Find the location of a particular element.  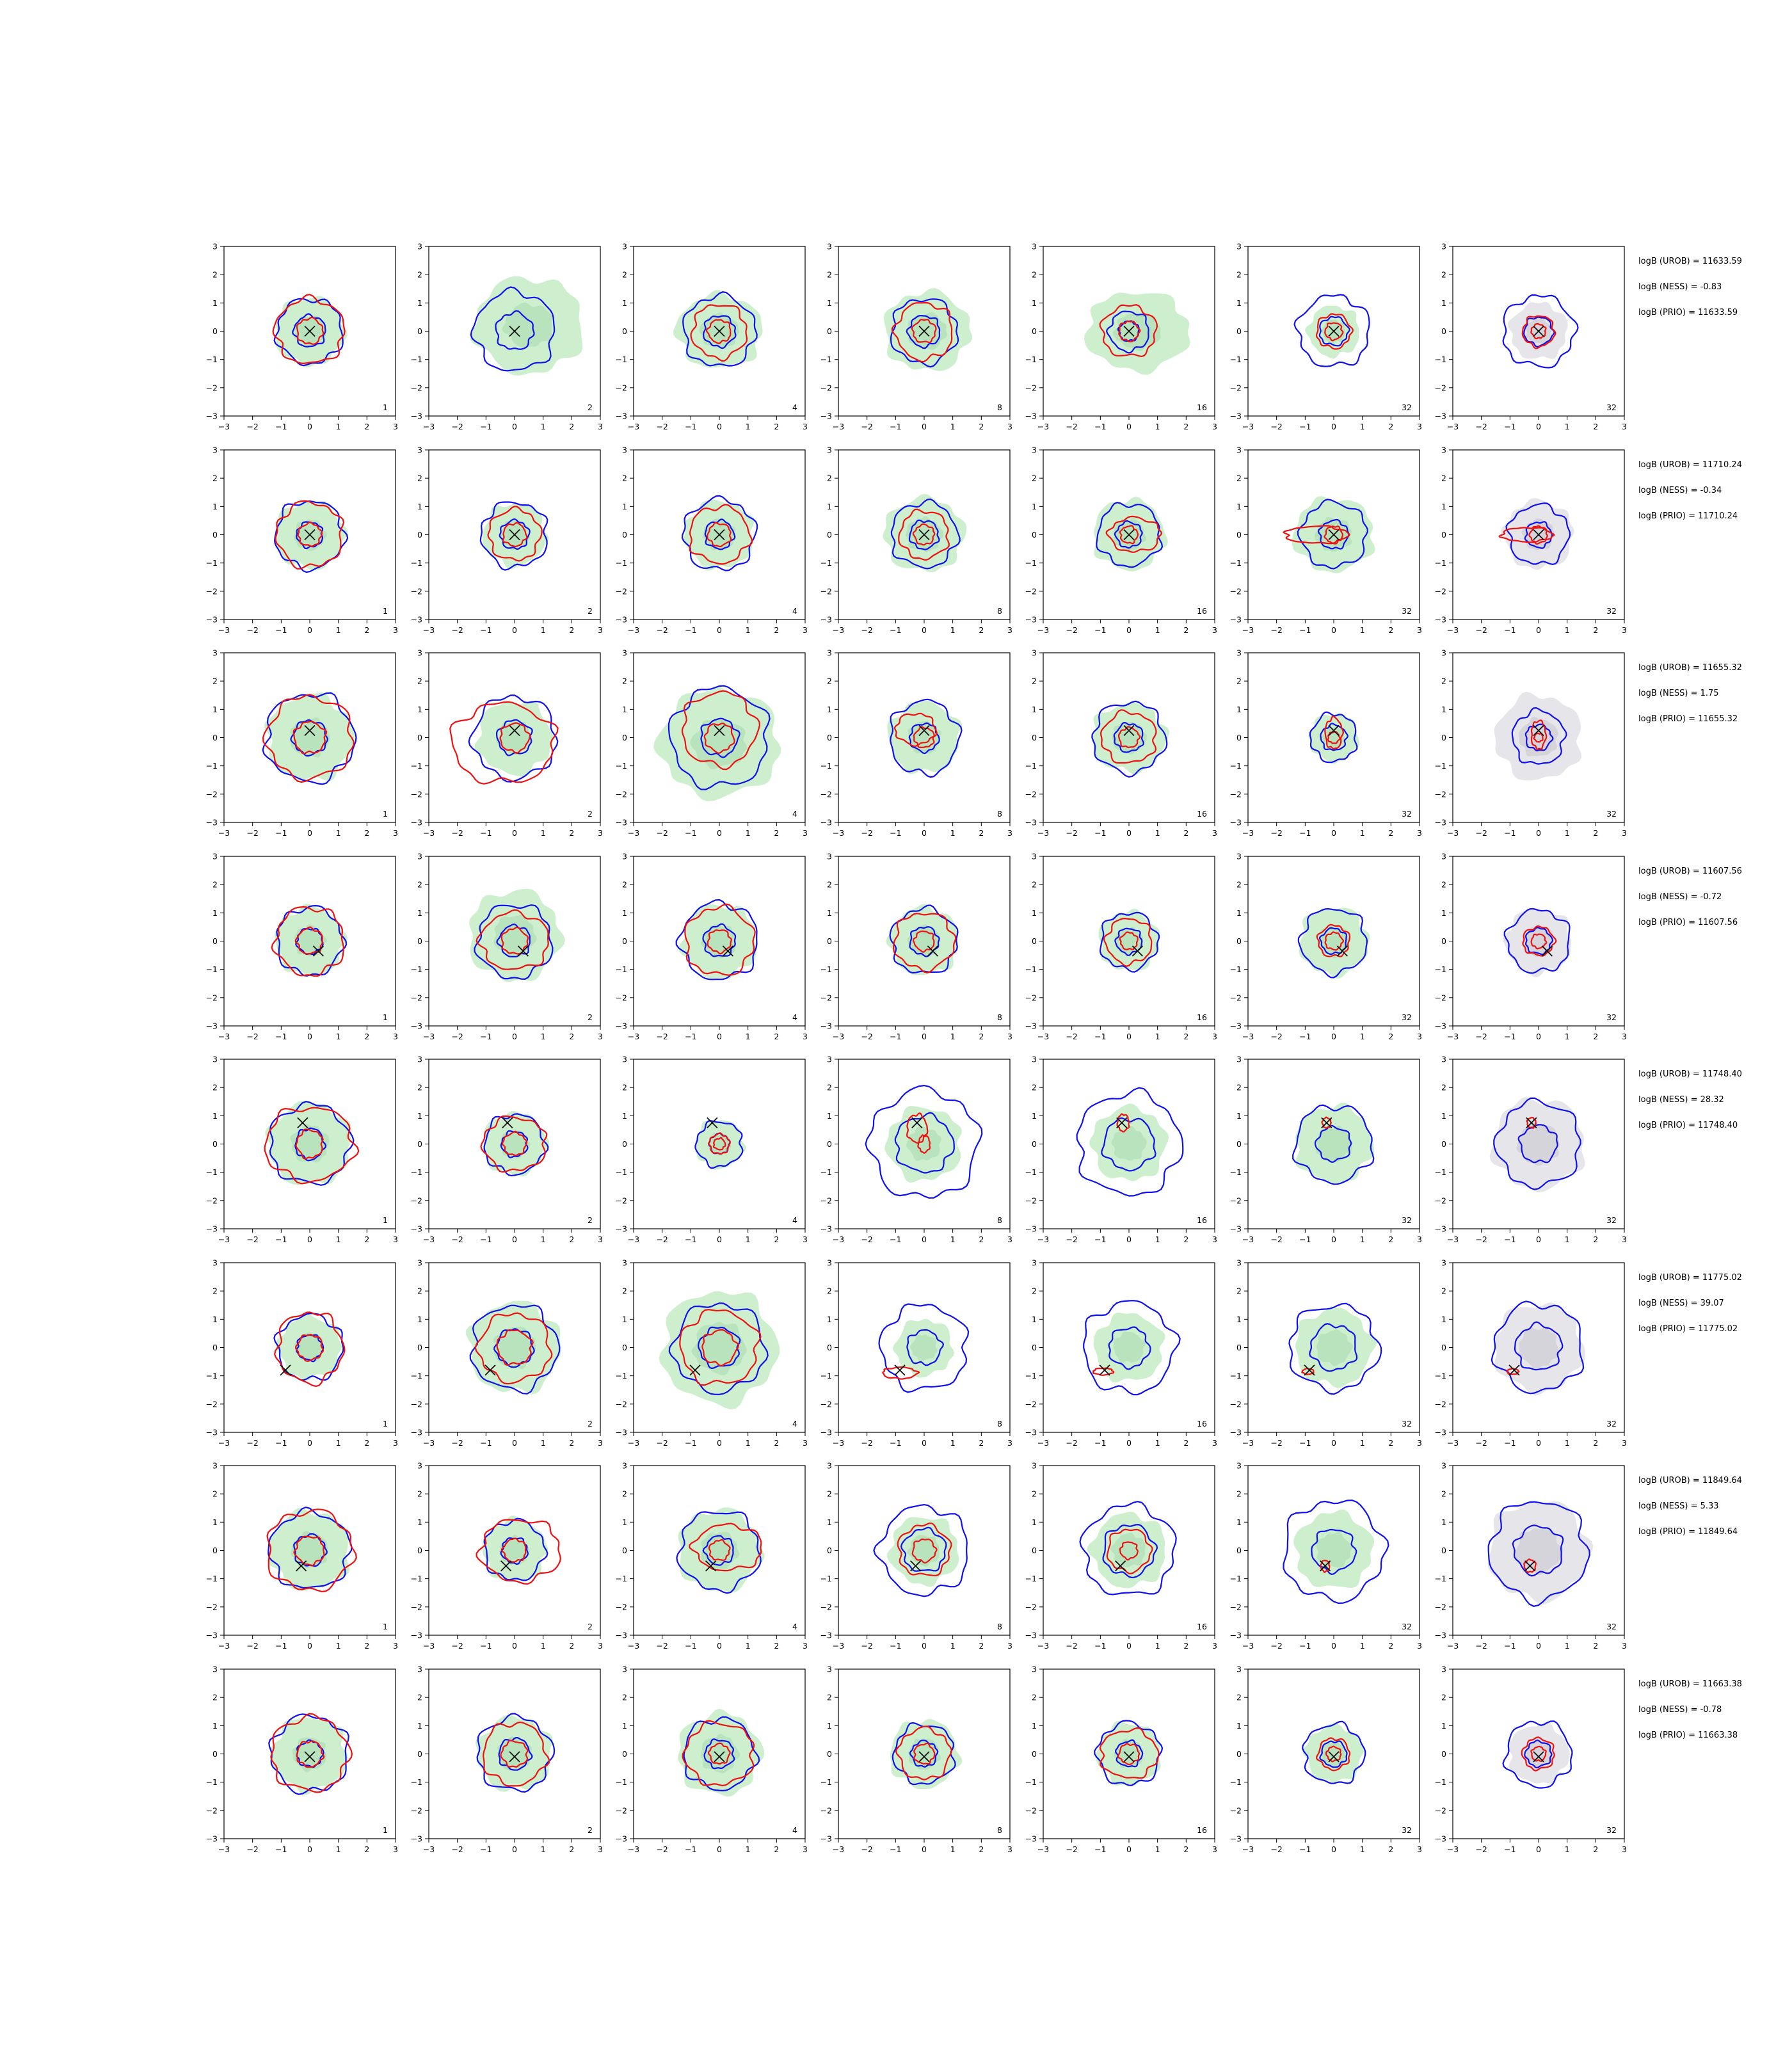

panel-number-label: 1 is located at coordinates (385, 407).